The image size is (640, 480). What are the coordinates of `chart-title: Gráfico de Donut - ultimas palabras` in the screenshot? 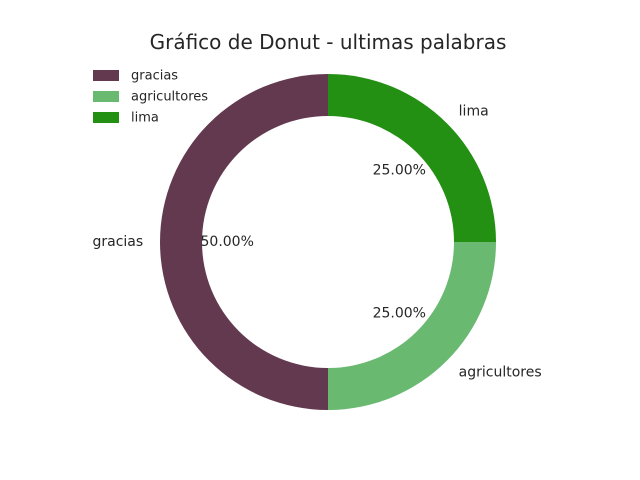 It's located at (328, 42).